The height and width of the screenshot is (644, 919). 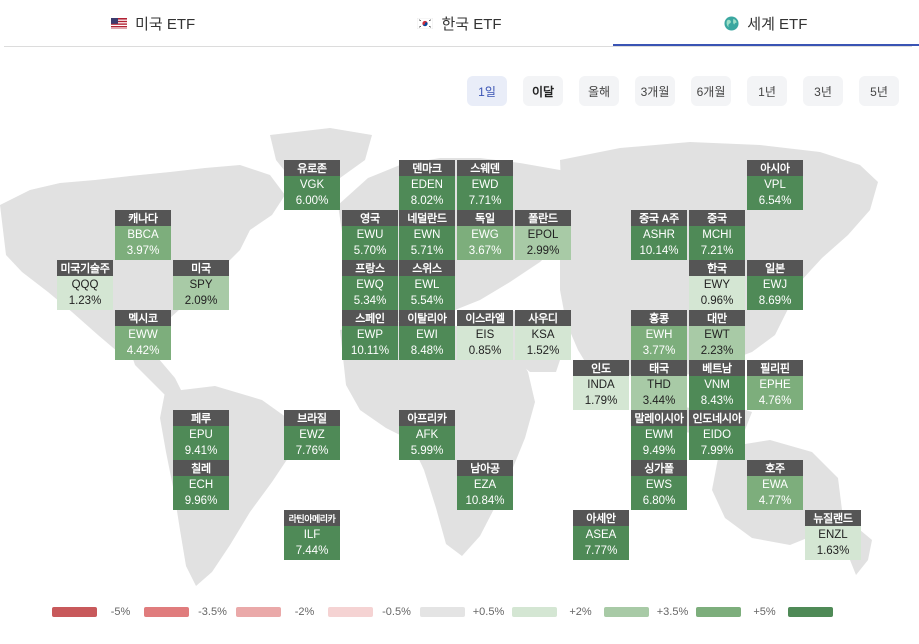 I want to click on etf-tile-body: EWM 9.49%, so click(x=659, y=443).